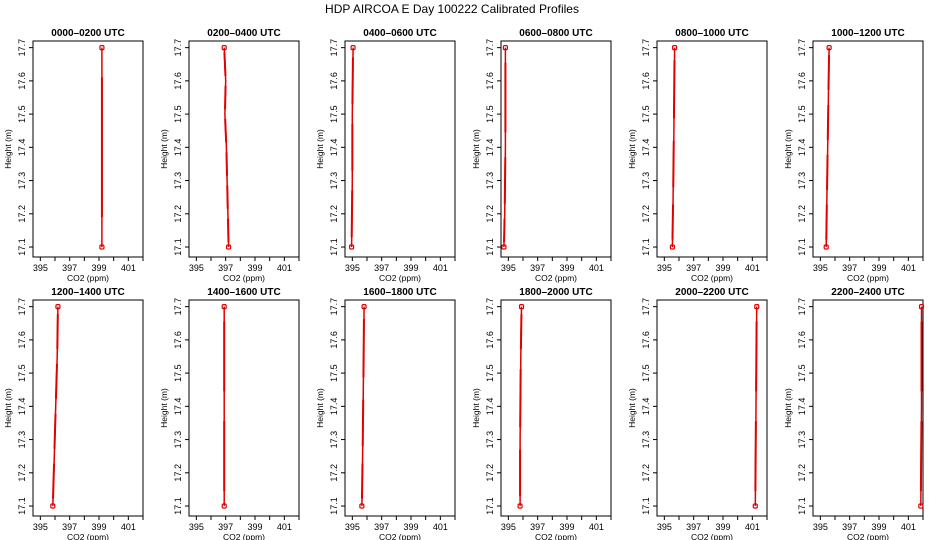  What do you see at coordinates (711, 33) in the screenshot?
I see `panel-title: 0800–1000 UTC` at bounding box center [711, 33].